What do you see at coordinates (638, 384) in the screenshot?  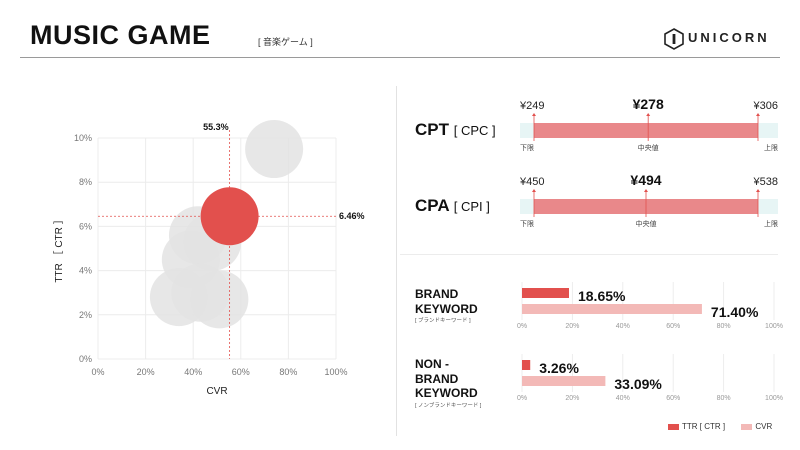 I see `nonbrand-data-label-cvr: 33.09%` at bounding box center [638, 384].